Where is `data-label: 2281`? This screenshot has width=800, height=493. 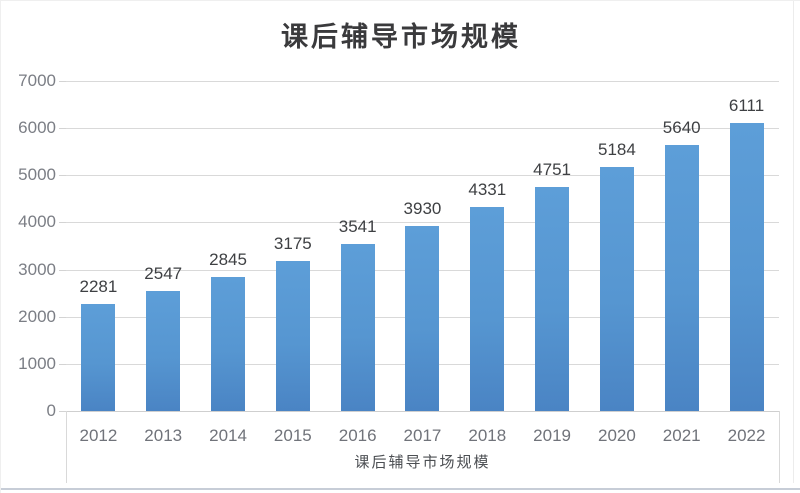
data-label: 2281 is located at coordinates (98, 286).